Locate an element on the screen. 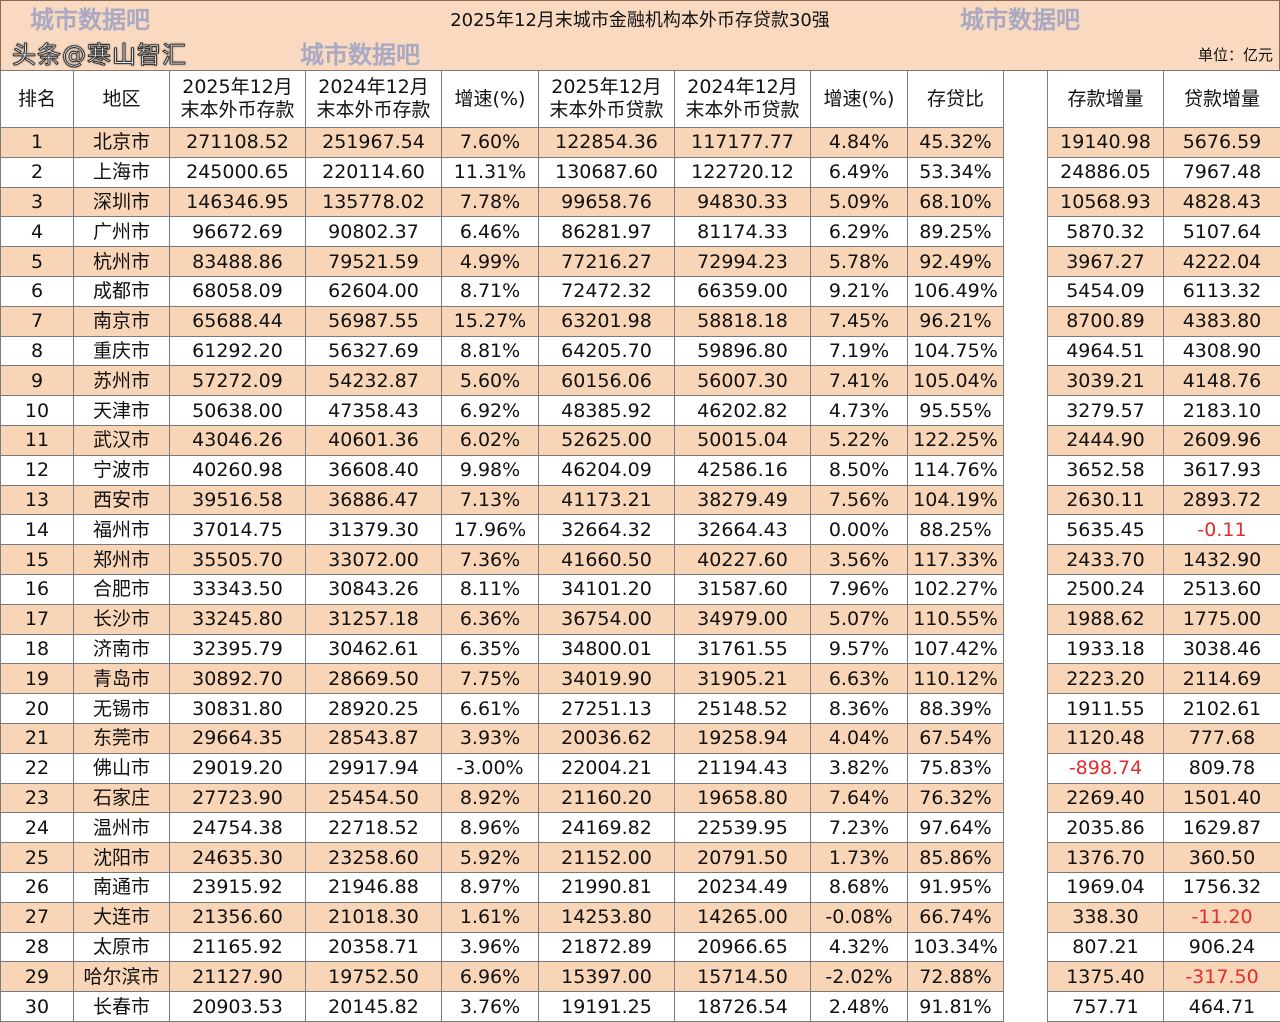  table-cell: 3 is located at coordinates (37, 202).